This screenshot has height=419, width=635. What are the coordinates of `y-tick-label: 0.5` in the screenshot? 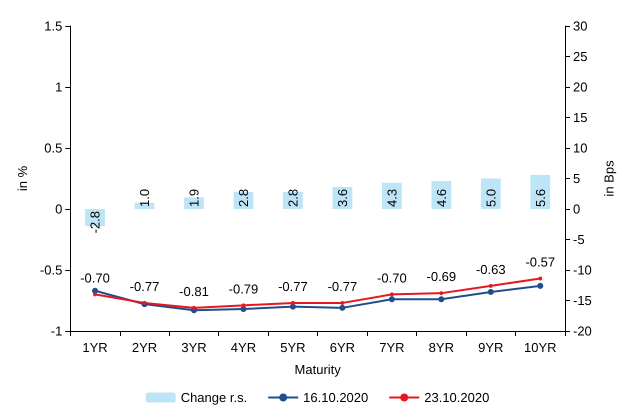 It's located at (53, 148).